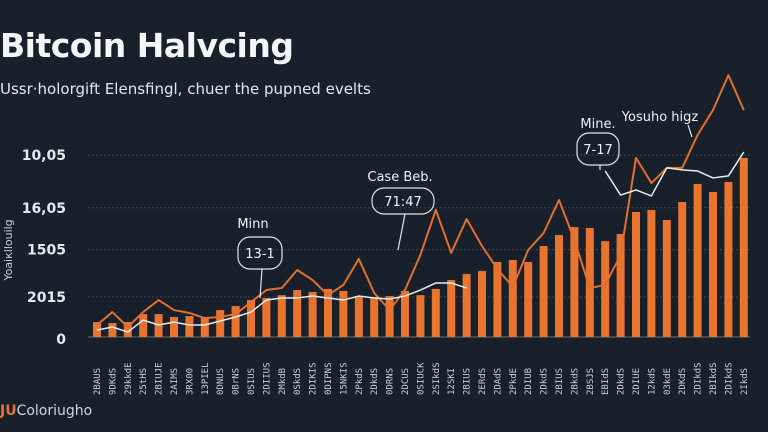 The height and width of the screenshot is (432, 768). I want to click on y-tick-label: 0, so click(61, 340).